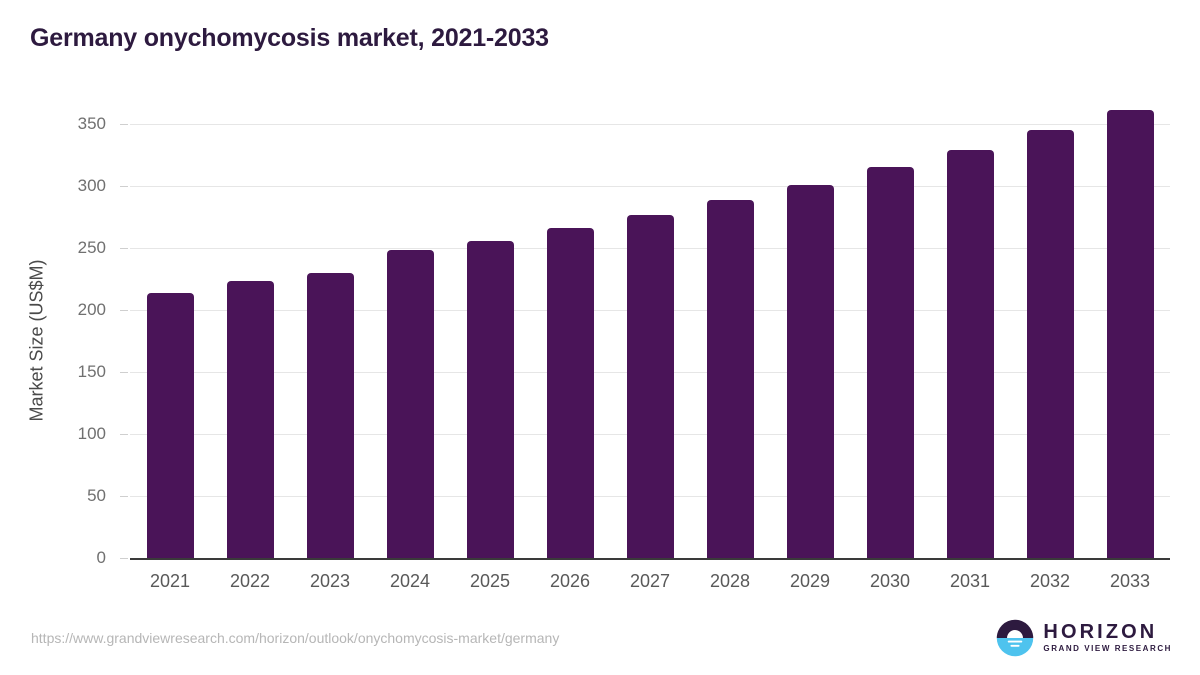 The height and width of the screenshot is (675, 1200). I want to click on bar-2031, so click(970, 354).